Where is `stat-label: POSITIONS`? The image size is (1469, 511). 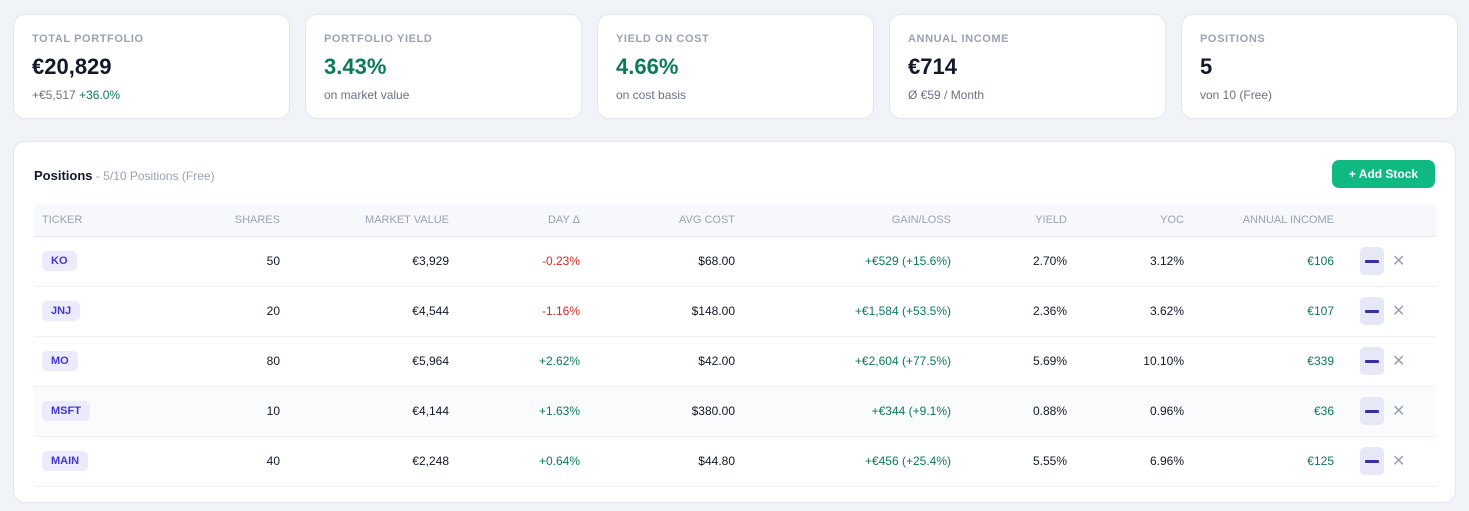 stat-label: POSITIONS is located at coordinates (1233, 39).